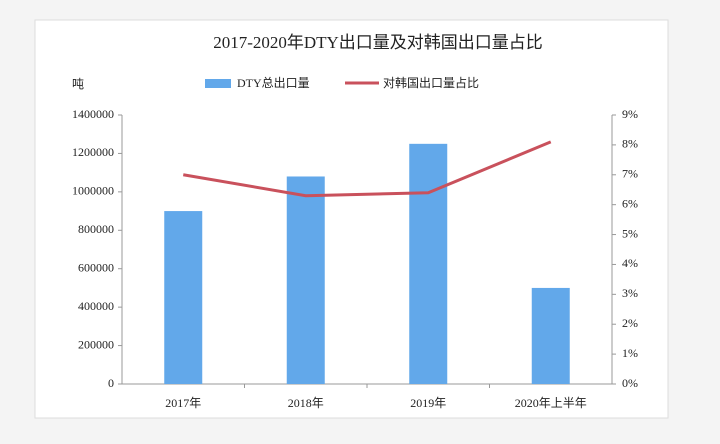  I want to click on x-tick-label: 2019年, so click(428, 403).